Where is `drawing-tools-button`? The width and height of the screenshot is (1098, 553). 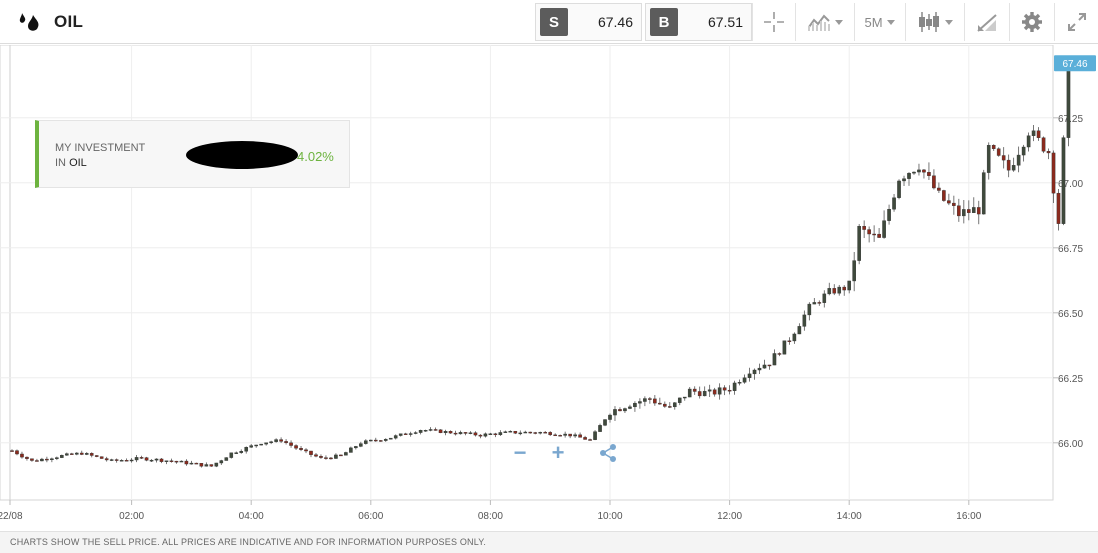
drawing-tools-button is located at coordinates (986, 22).